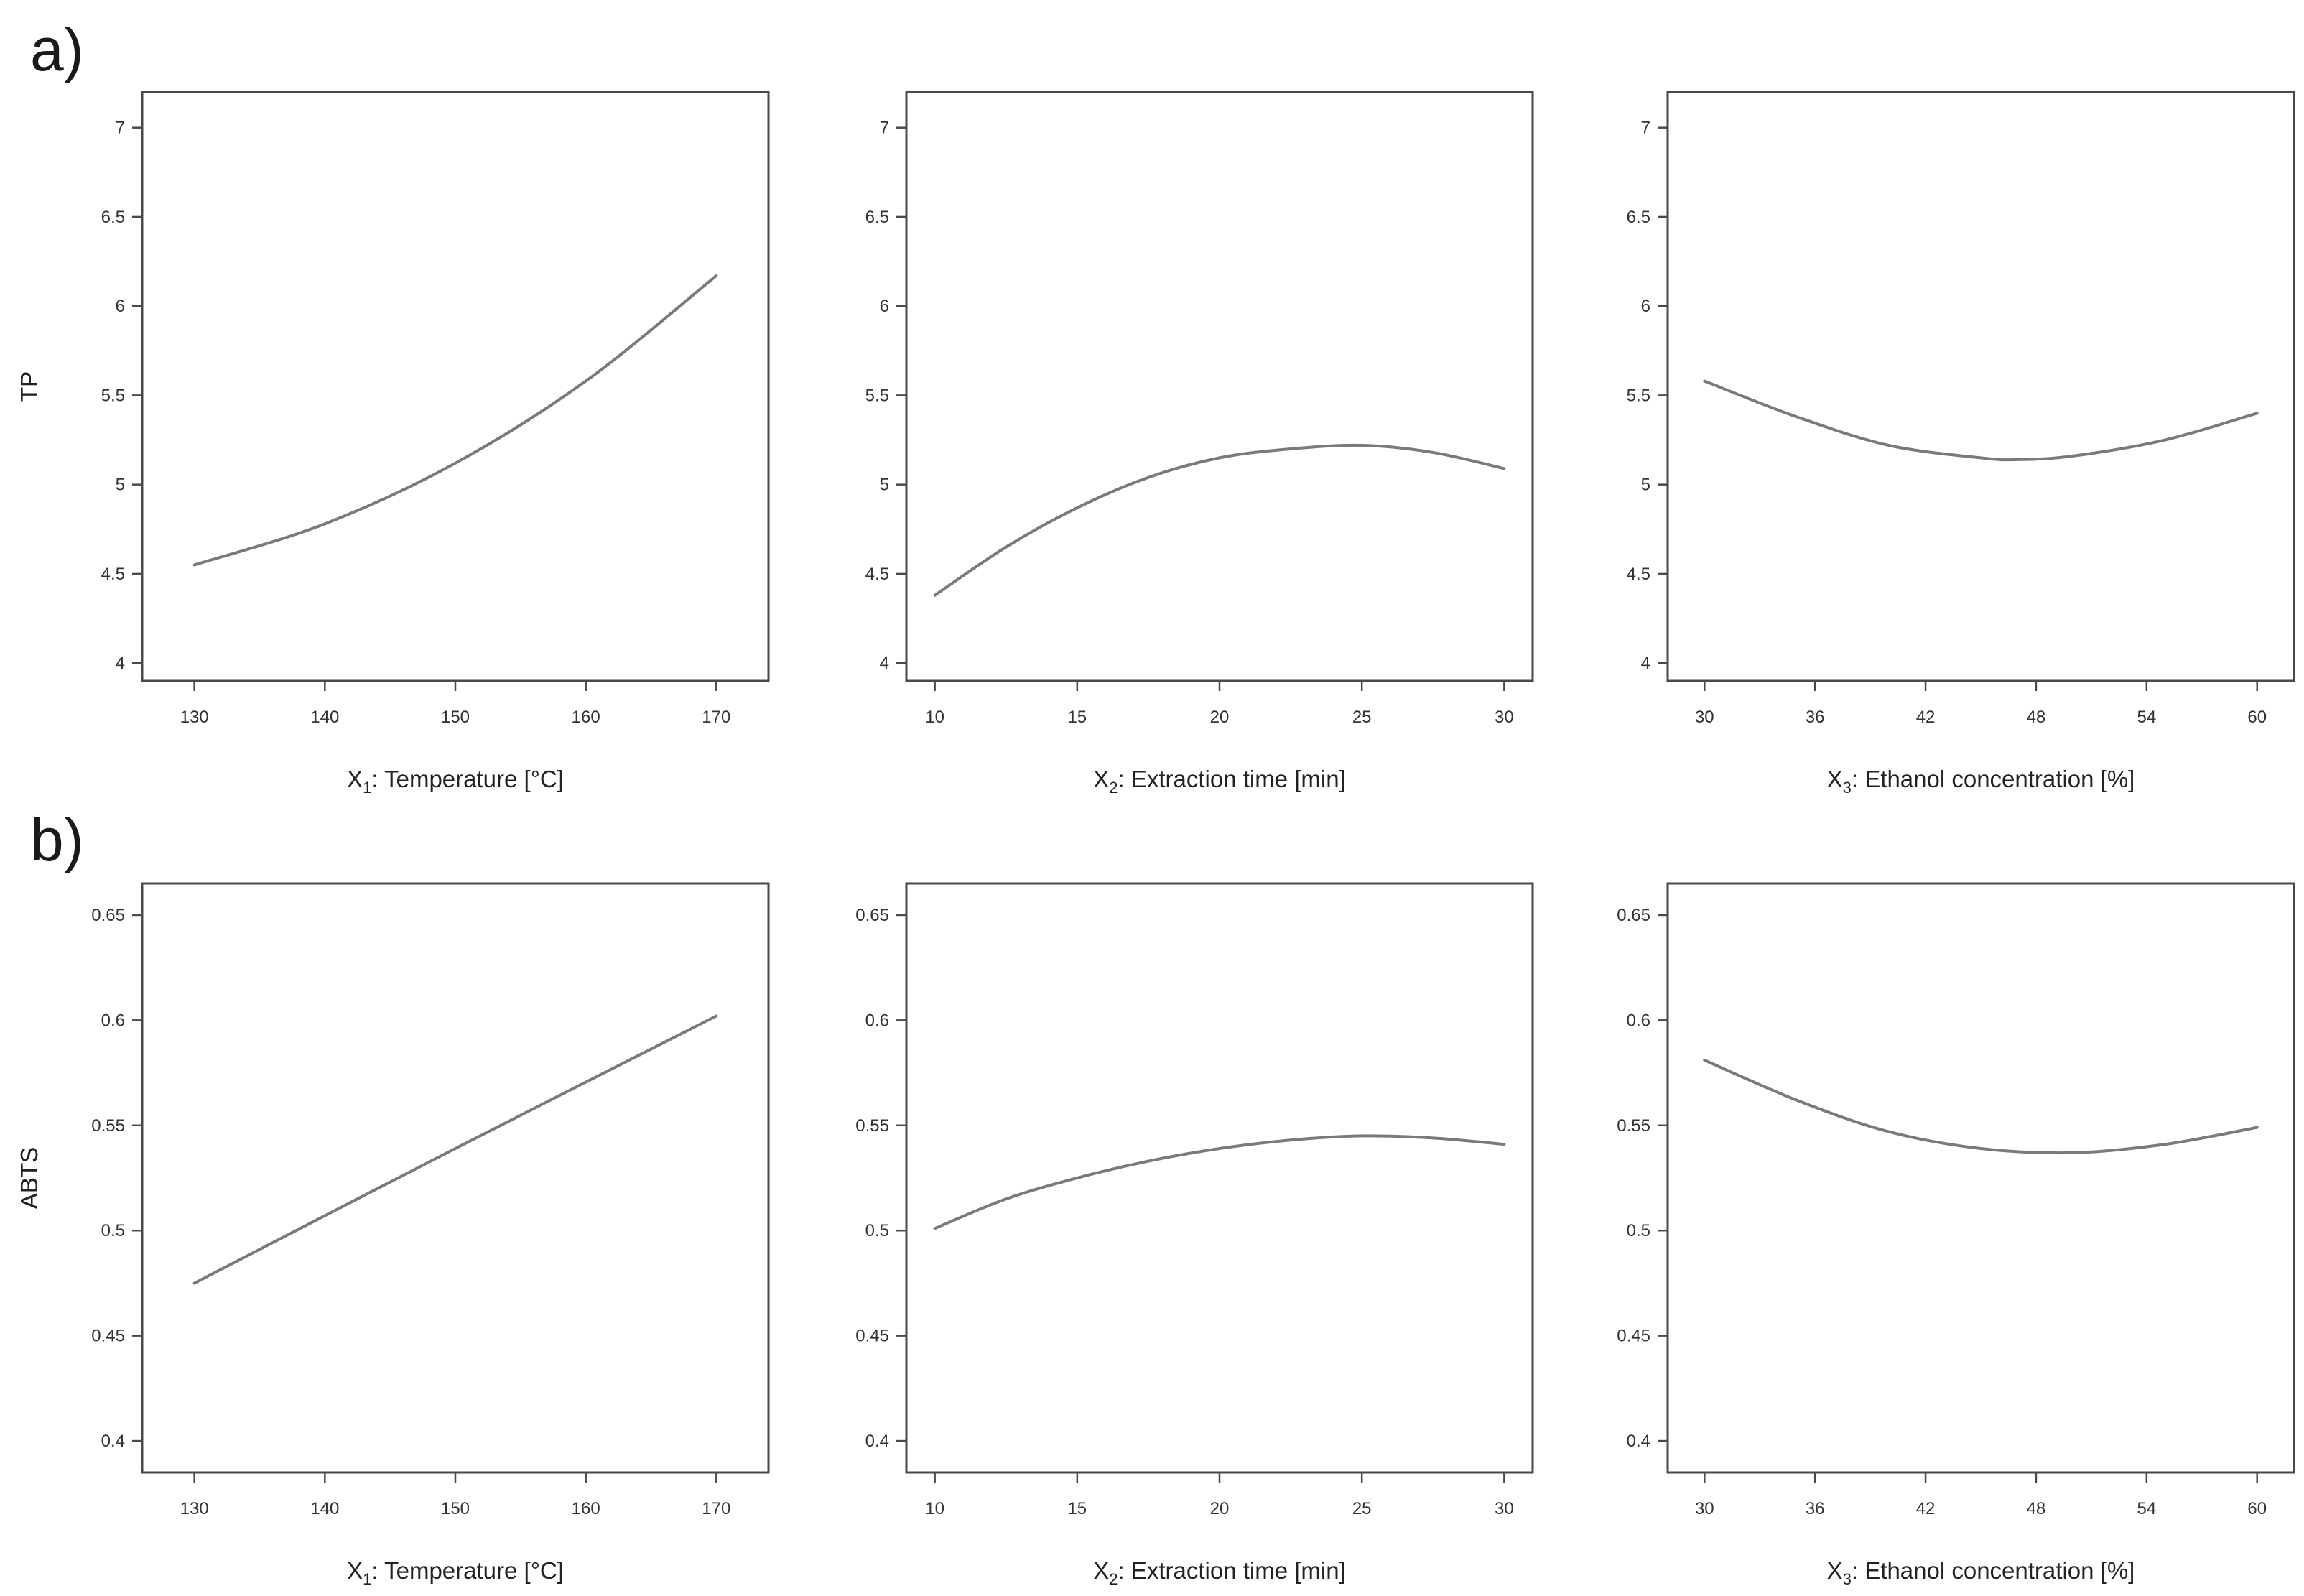  What do you see at coordinates (1362, 717) in the screenshot?
I see `x-tick-label: 25` at bounding box center [1362, 717].